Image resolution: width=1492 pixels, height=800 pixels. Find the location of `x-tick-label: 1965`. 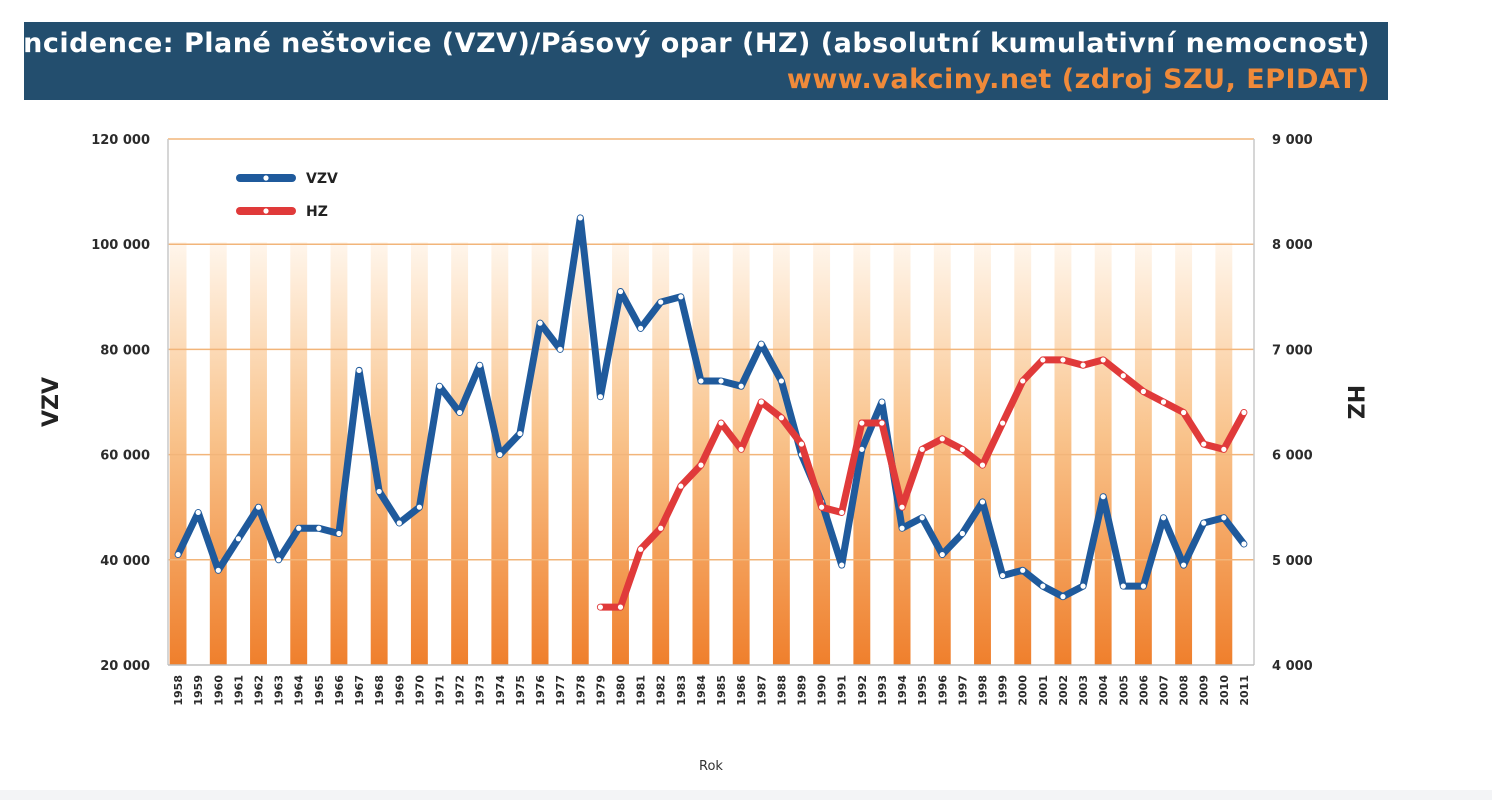

x-tick-label: 1965 is located at coordinates (319, 690).